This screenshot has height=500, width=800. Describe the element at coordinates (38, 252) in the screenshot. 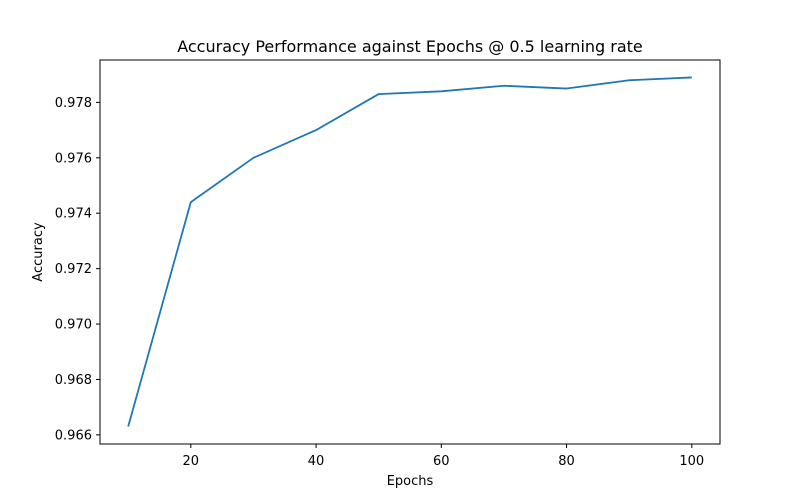

I see `y-axis-label: Accuracy` at that location.